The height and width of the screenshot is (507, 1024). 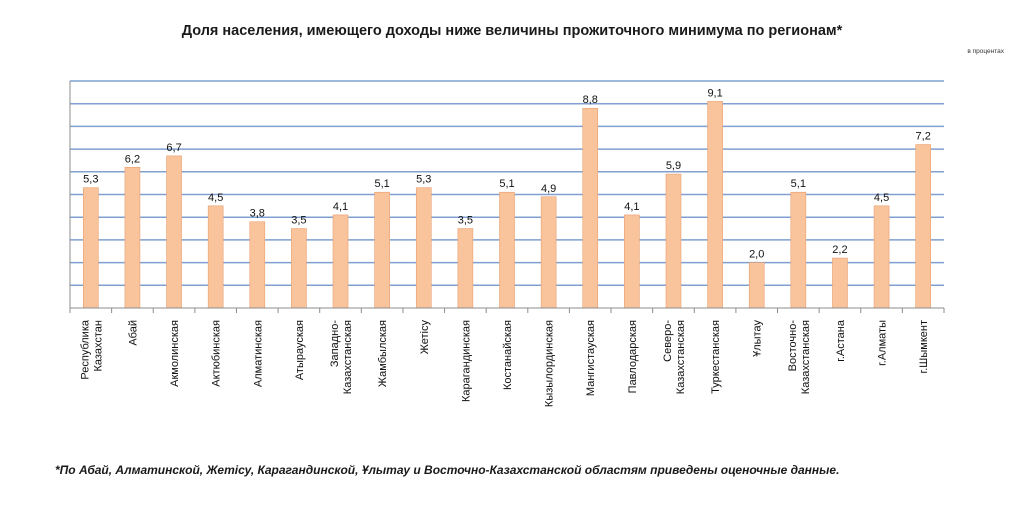 I want to click on category-label: Восточно-, so click(x=793, y=346).